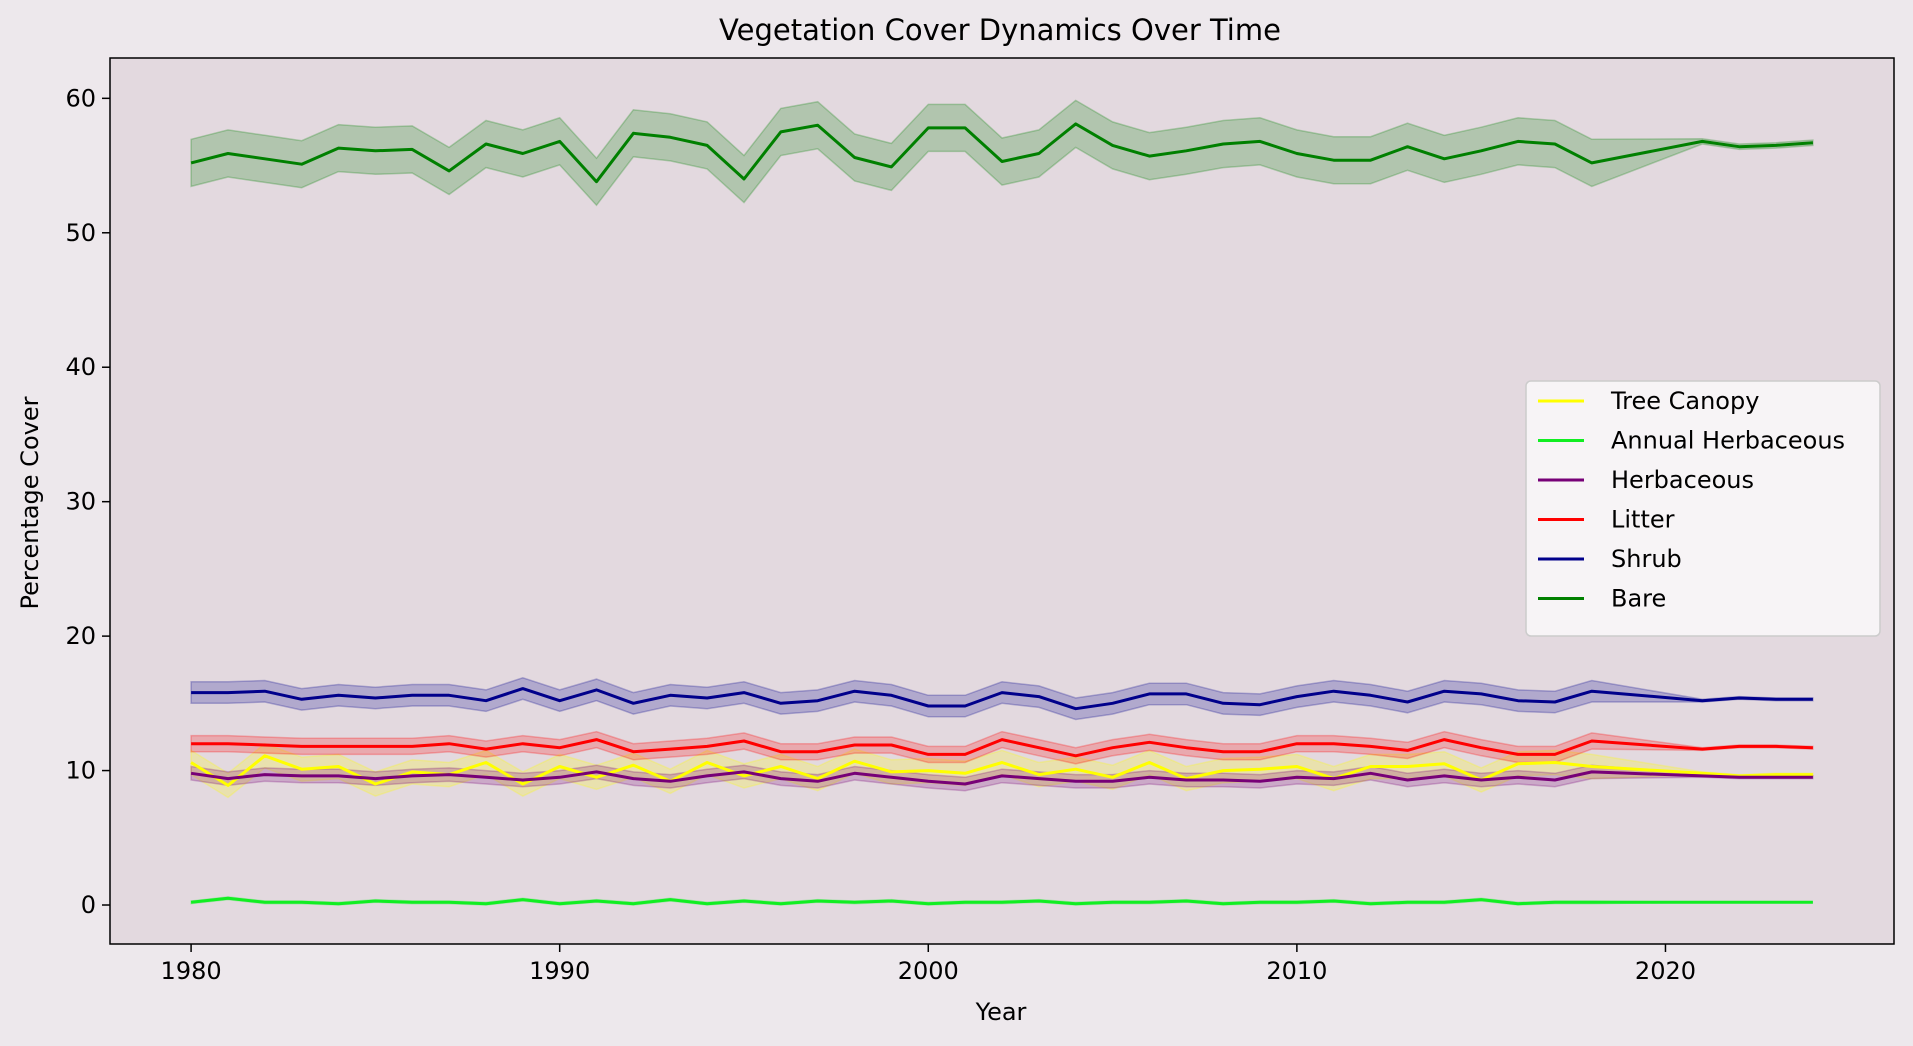  Describe the element at coordinates (80, 367) in the screenshot. I see `y-tick-label: 40` at that location.